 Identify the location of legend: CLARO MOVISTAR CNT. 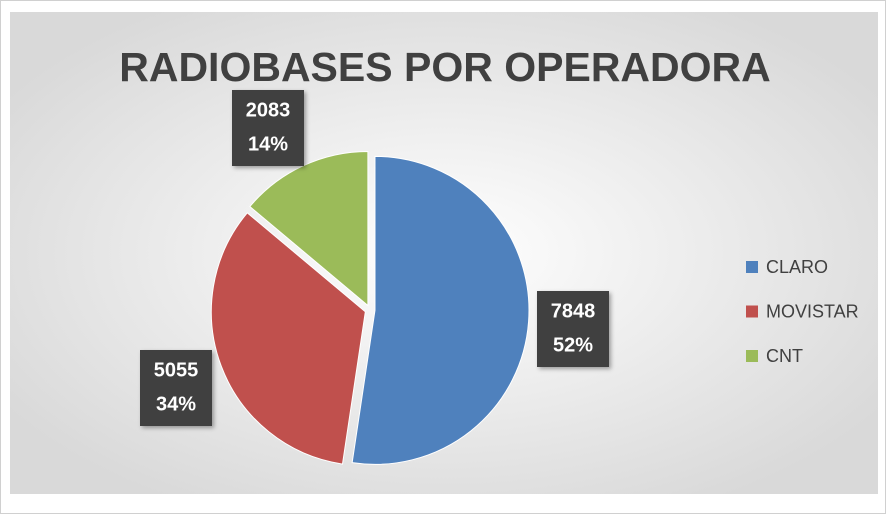
(802, 311).